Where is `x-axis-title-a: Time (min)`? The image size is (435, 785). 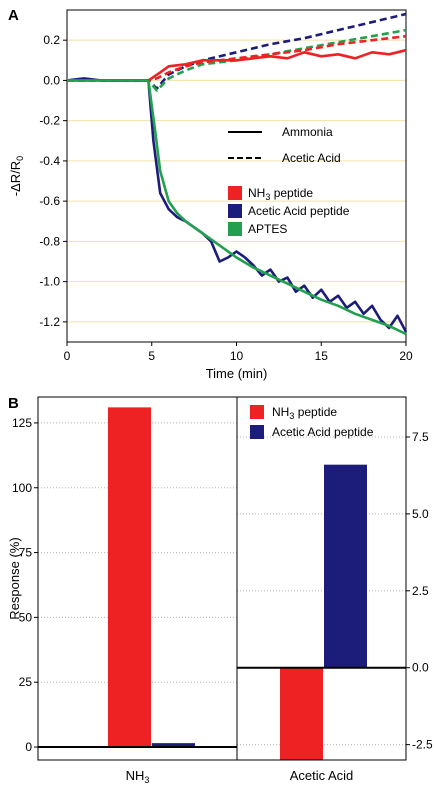
x-axis-title-a: Time (min) is located at coordinates (237, 373).